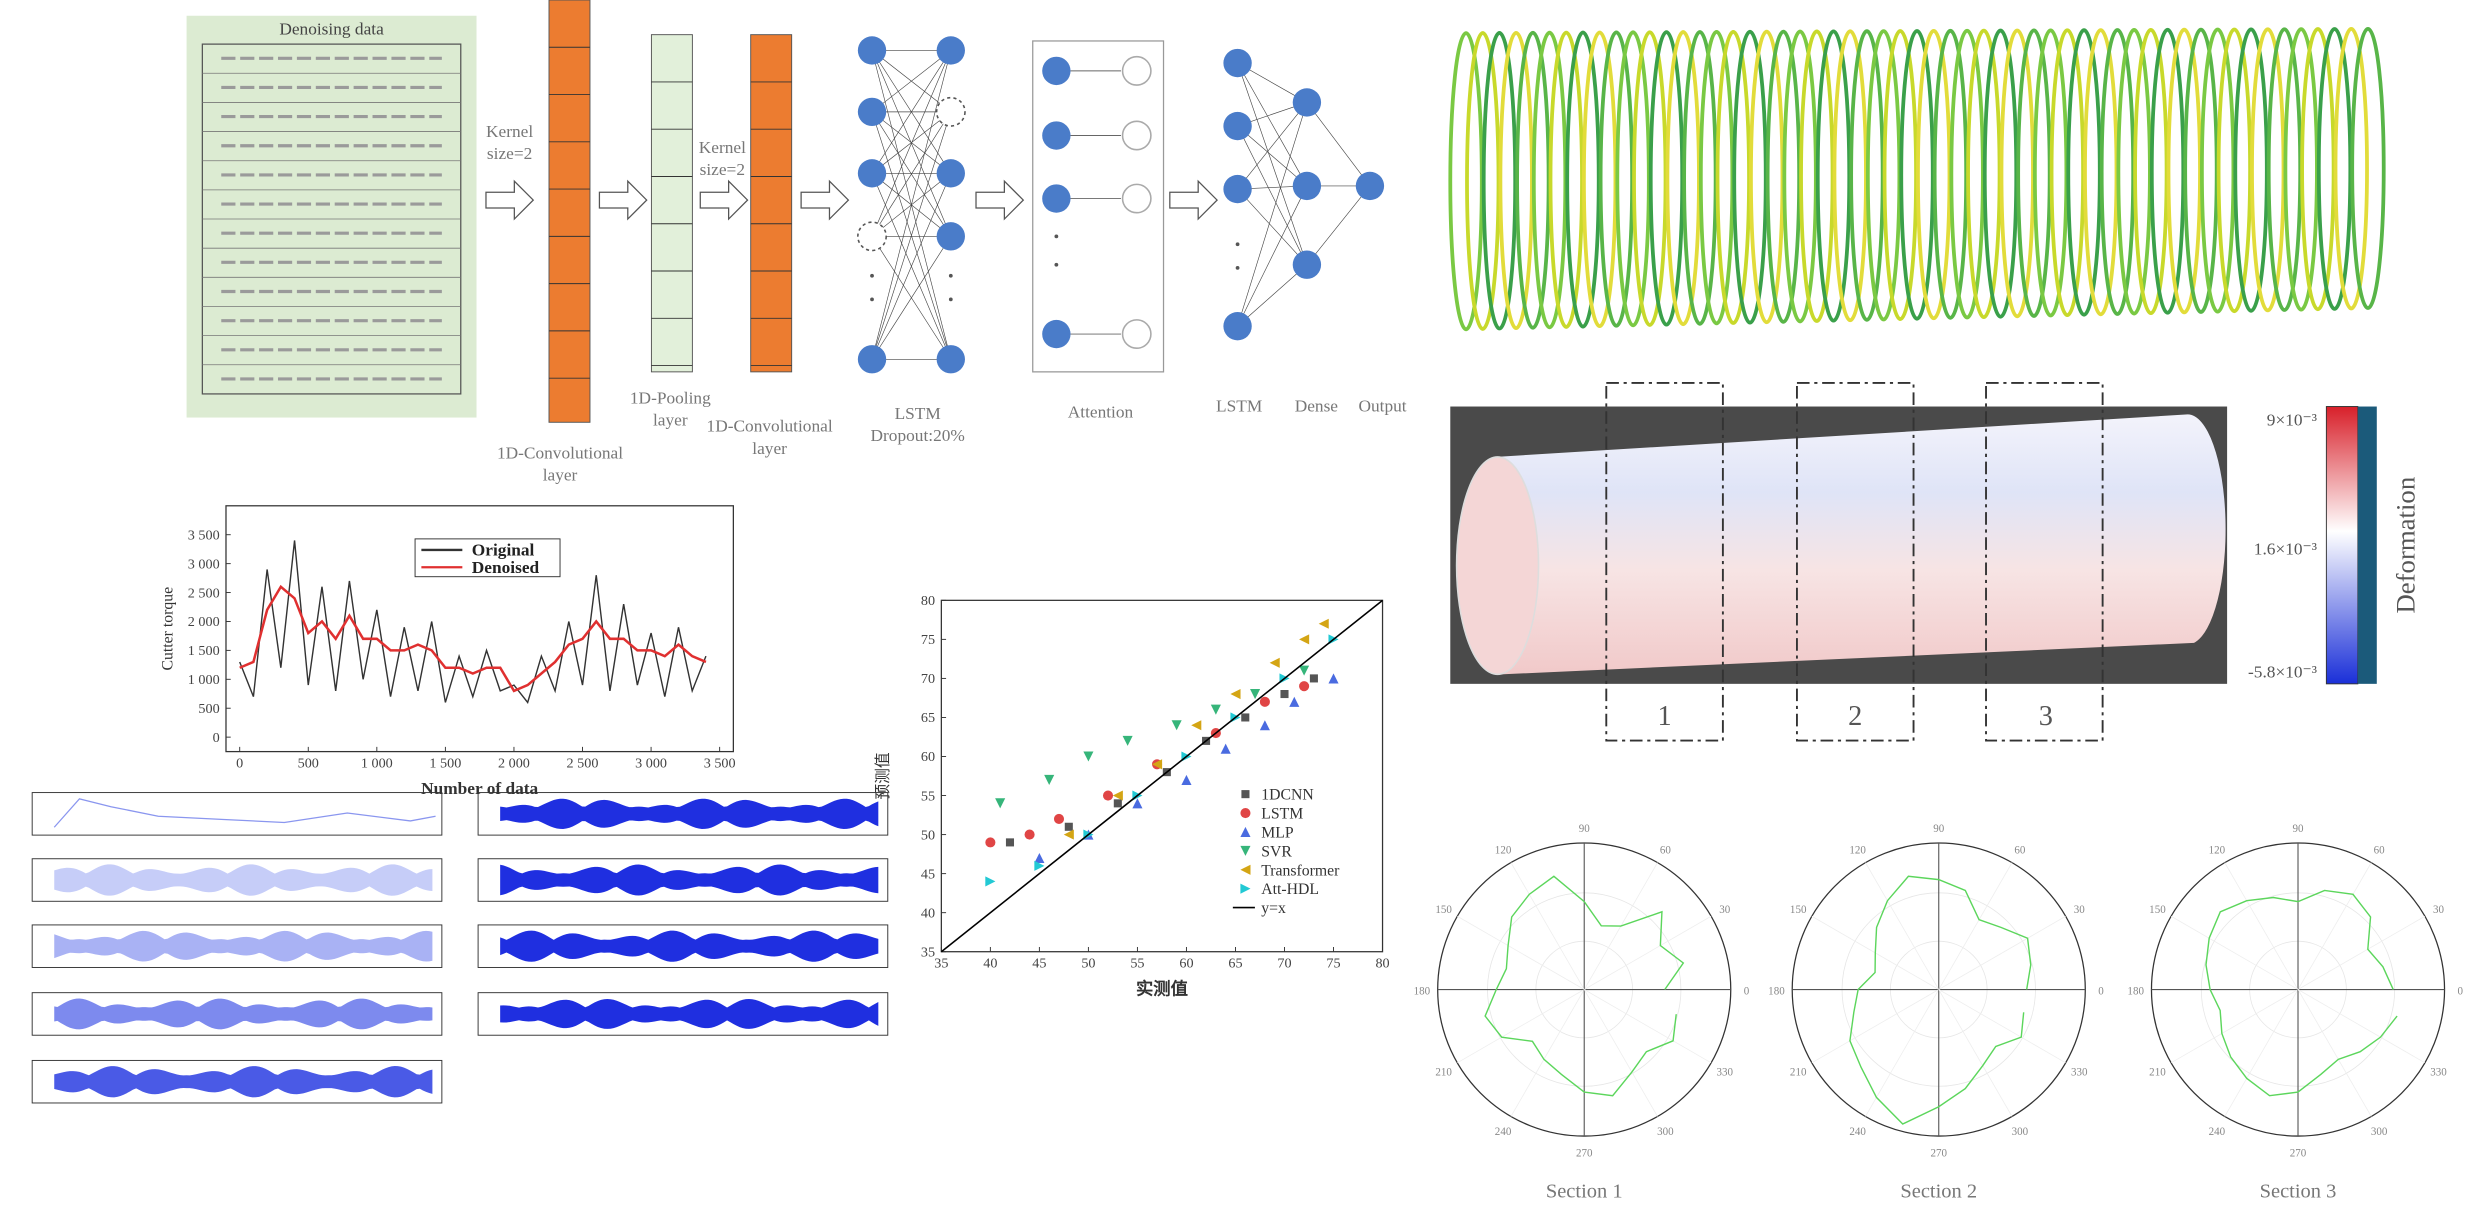  What do you see at coordinates (239, 763) in the screenshot?
I see `x-tick-label: 0` at bounding box center [239, 763].